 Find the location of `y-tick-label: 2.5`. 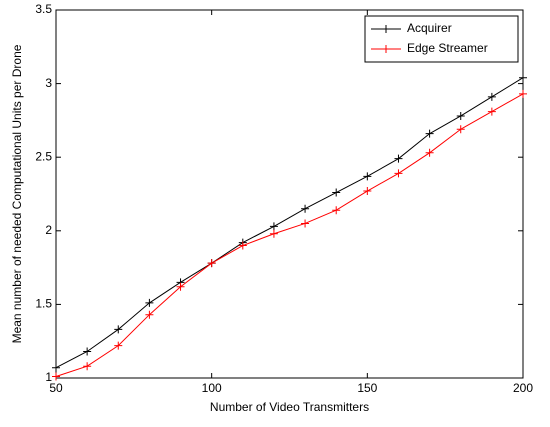

y-tick-label: 2.5 is located at coordinates (43, 156).